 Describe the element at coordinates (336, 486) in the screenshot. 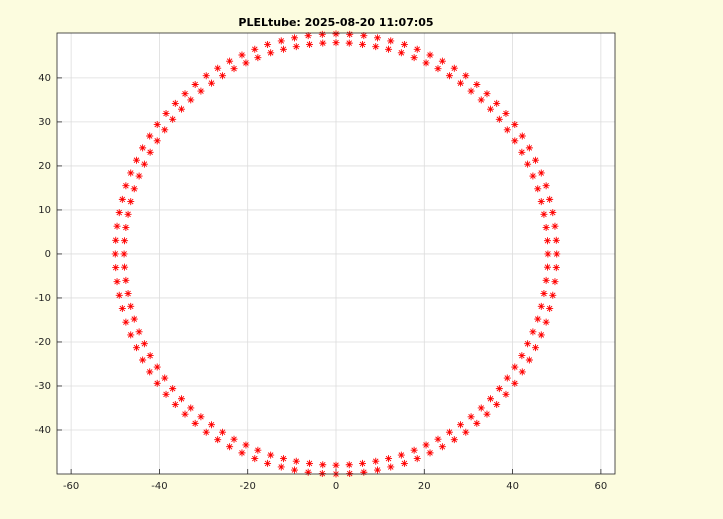

I see `x-tick-label: 0` at that location.